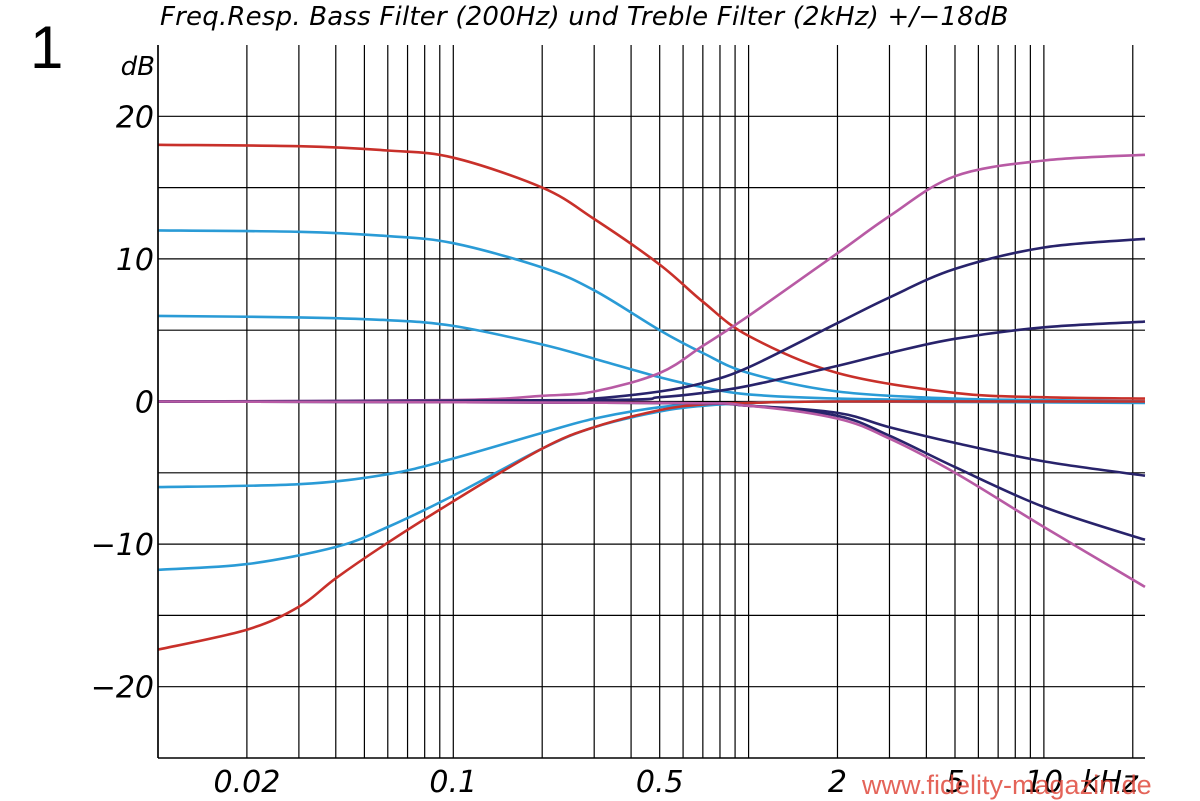 The width and height of the screenshot is (1200, 801). What do you see at coordinates (453, 782) in the screenshot?
I see `x-tick-label: 0.1` at bounding box center [453, 782].